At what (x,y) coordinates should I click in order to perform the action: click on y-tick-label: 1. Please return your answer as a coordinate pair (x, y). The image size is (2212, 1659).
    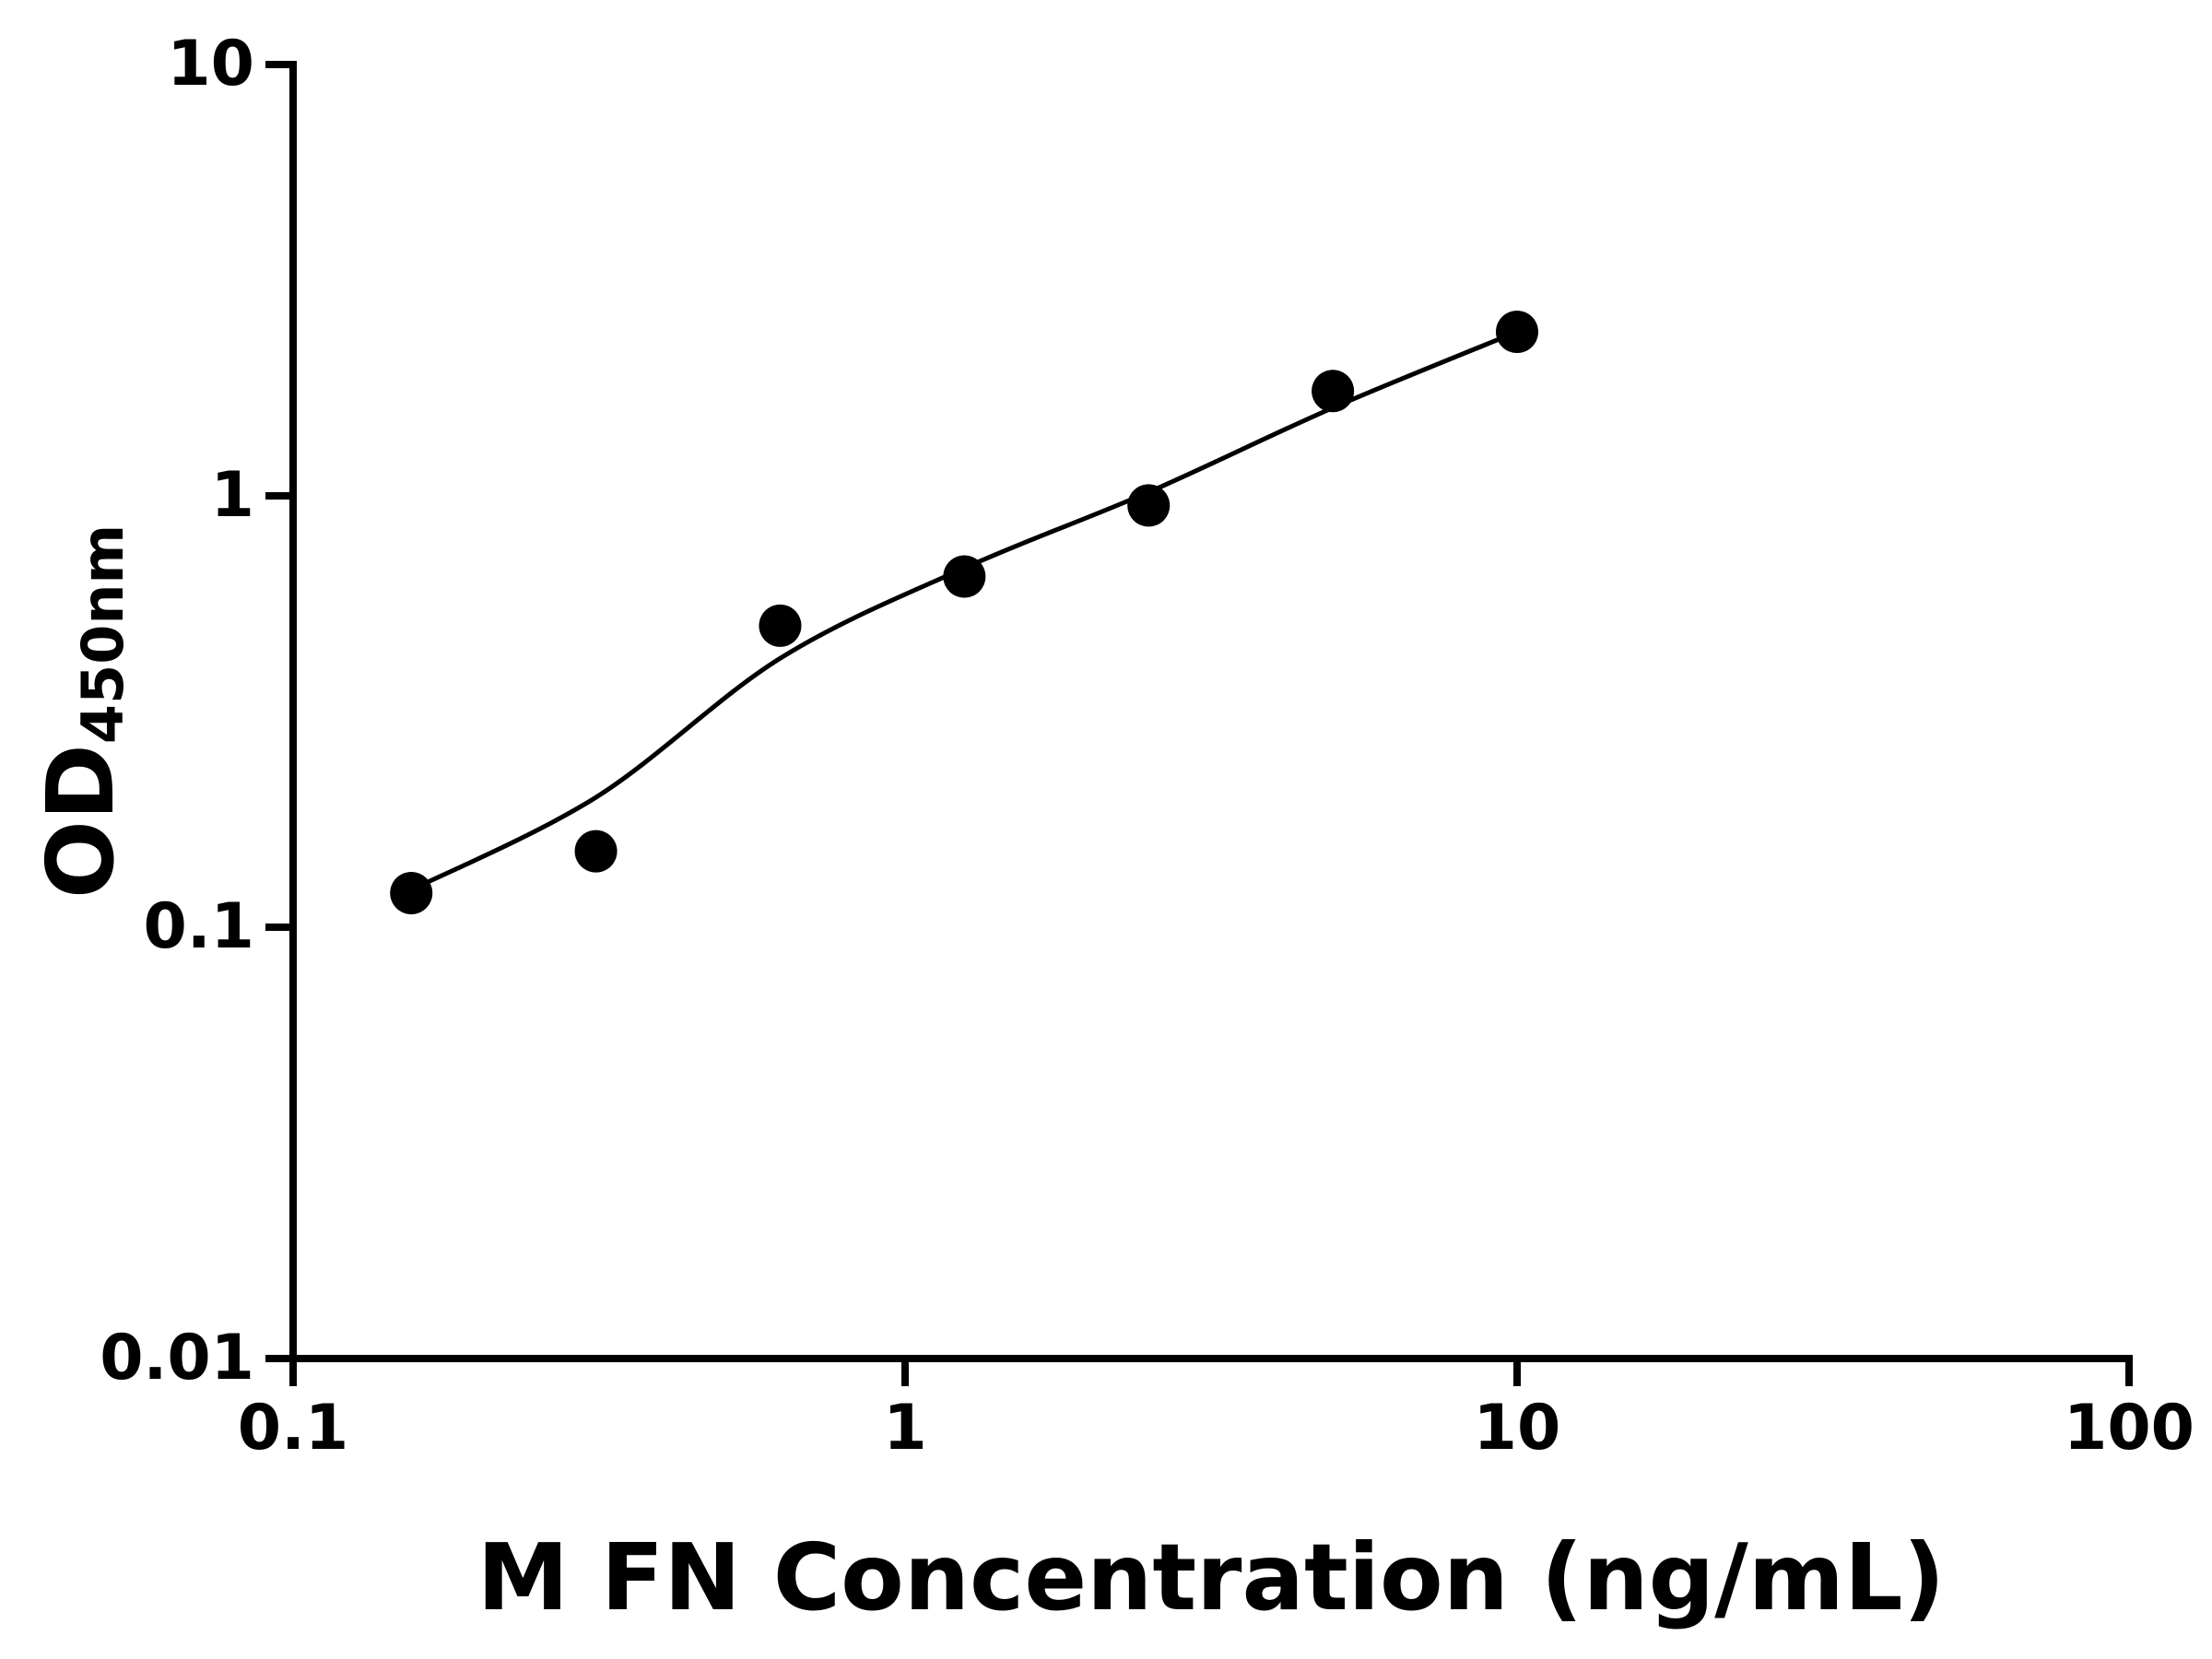
    Looking at the image, I should click on (232, 495).